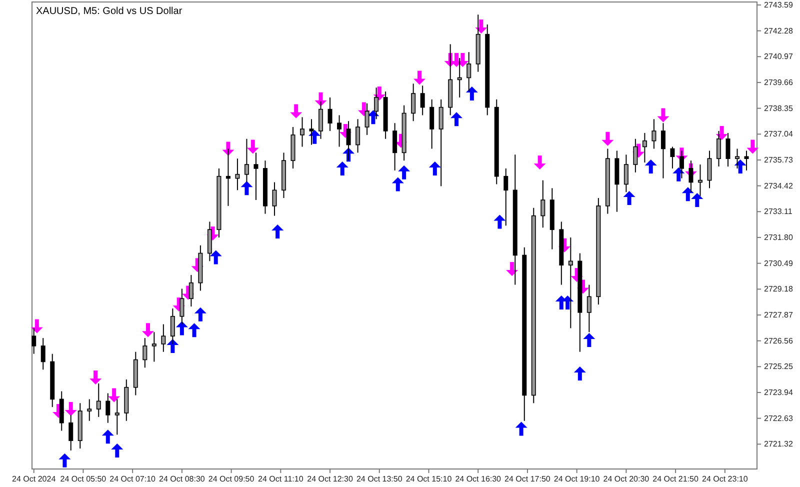 The width and height of the screenshot is (800, 487). Describe the element at coordinates (779, 393) in the screenshot. I see `y-tick-label: 2723.94` at that location.